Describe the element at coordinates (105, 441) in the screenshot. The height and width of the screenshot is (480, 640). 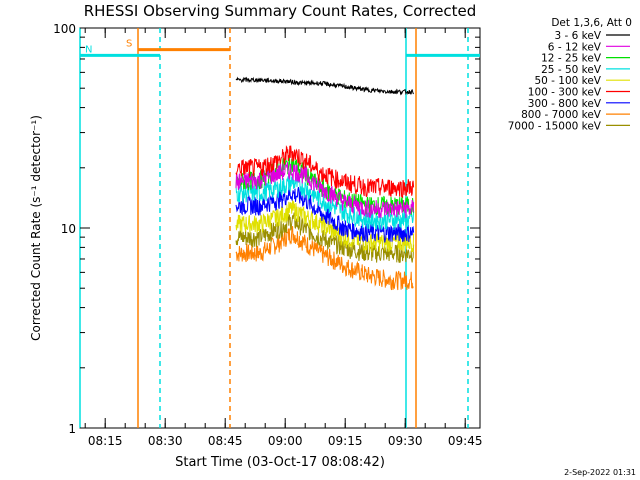
I see `x-tick-label: 08:15` at that location.